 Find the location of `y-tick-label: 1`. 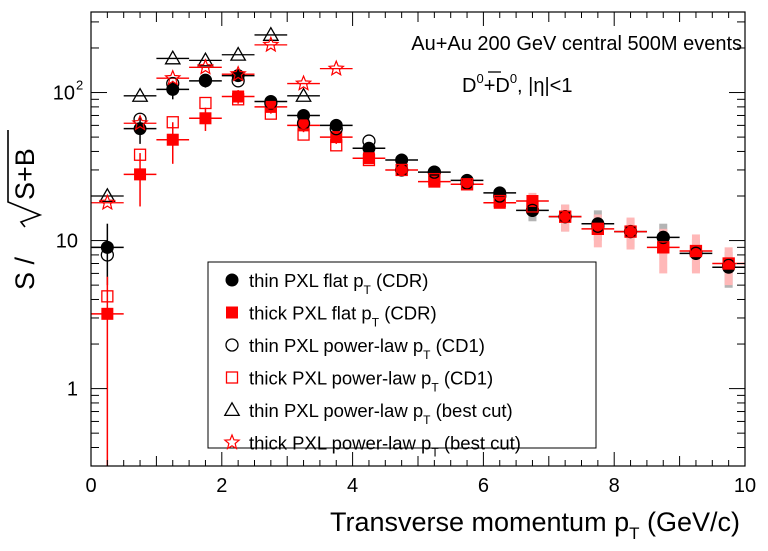

y-tick-label: 1 is located at coordinates (72, 390).